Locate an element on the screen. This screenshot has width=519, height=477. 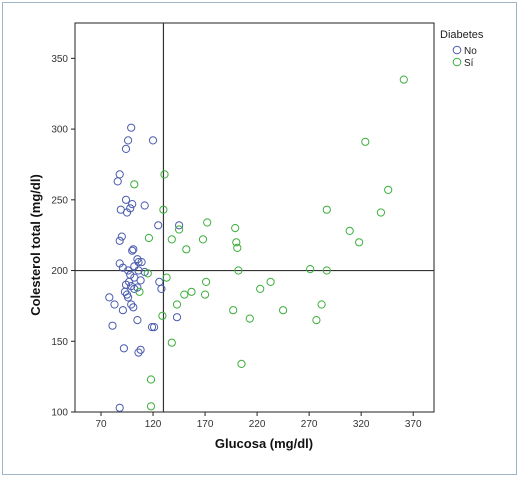
legend-label-si: Sí is located at coordinates (469, 63).